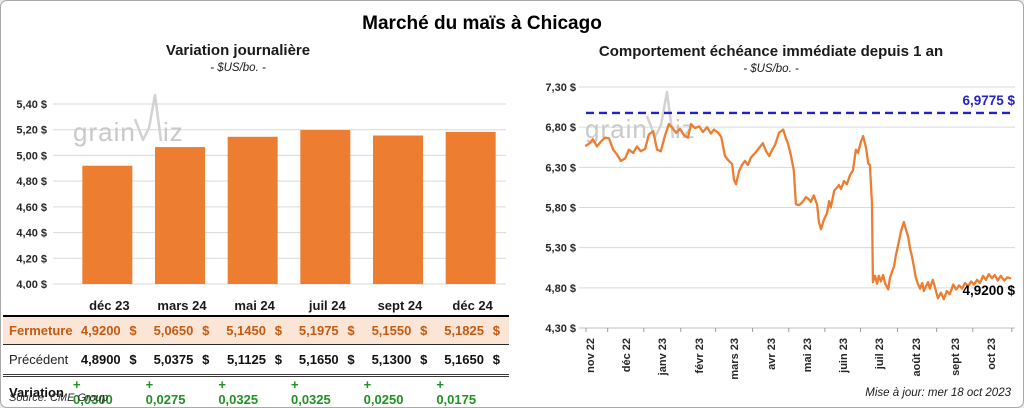 The image size is (1024, 408). Describe the element at coordinates (627, 355) in the screenshot. I see `x-axis-label: déc 22` at that location.